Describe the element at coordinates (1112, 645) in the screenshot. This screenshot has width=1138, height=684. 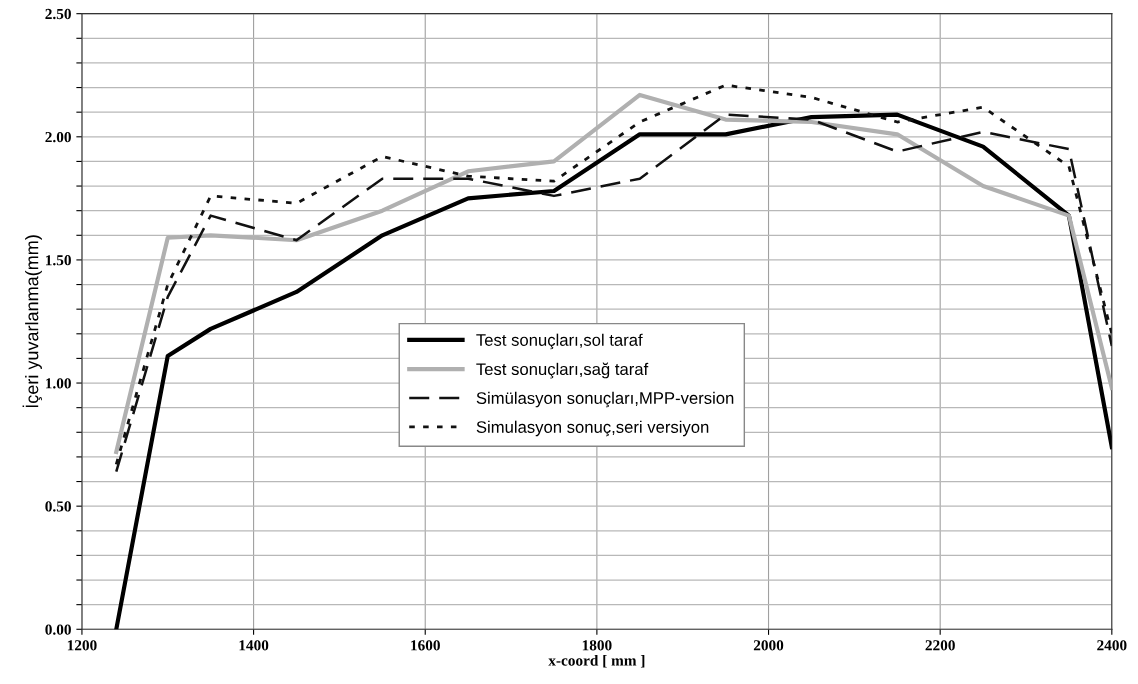
I see `x-tick-label: 2400` at that location.